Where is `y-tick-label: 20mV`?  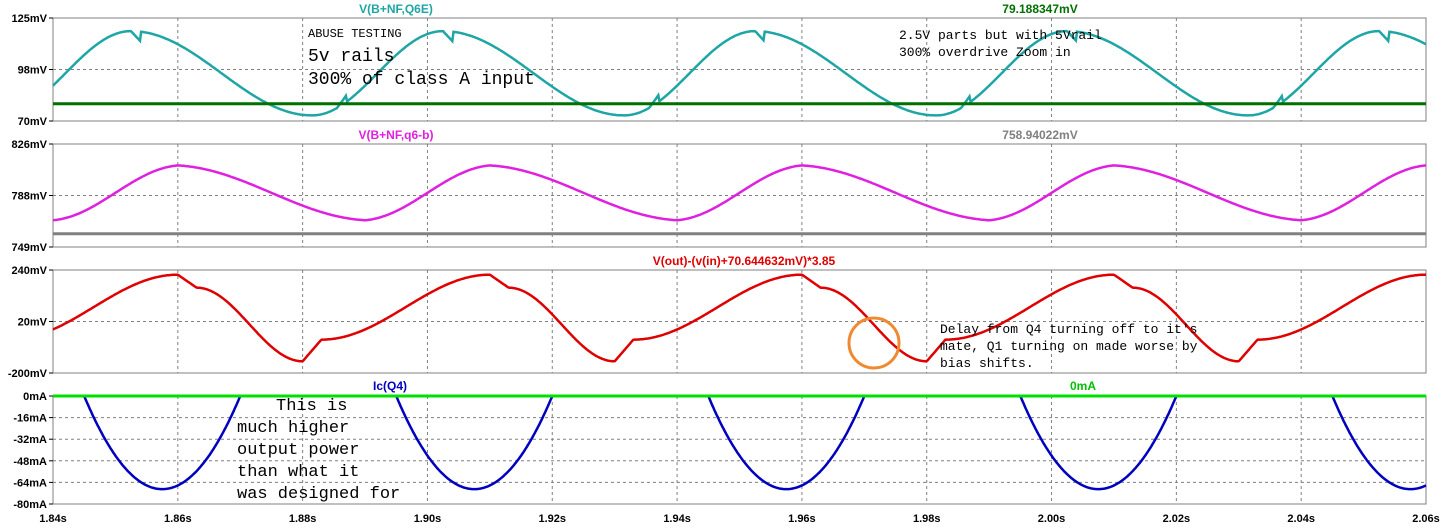
y-tick-label: 20mV is located at coordinates (33, 323).